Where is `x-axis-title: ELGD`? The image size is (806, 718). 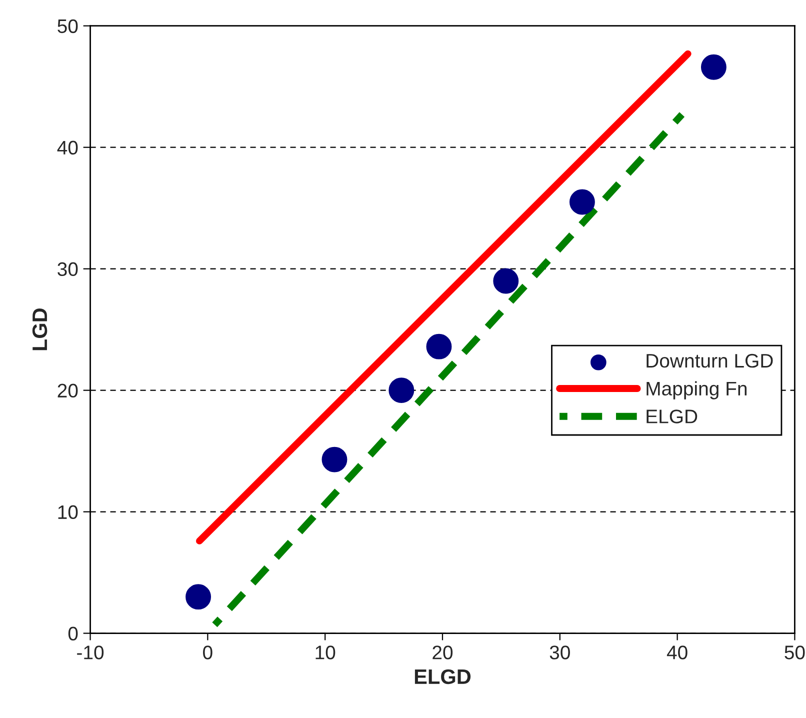 x-axis-title: ELGD is located at coordinates (442, 676).